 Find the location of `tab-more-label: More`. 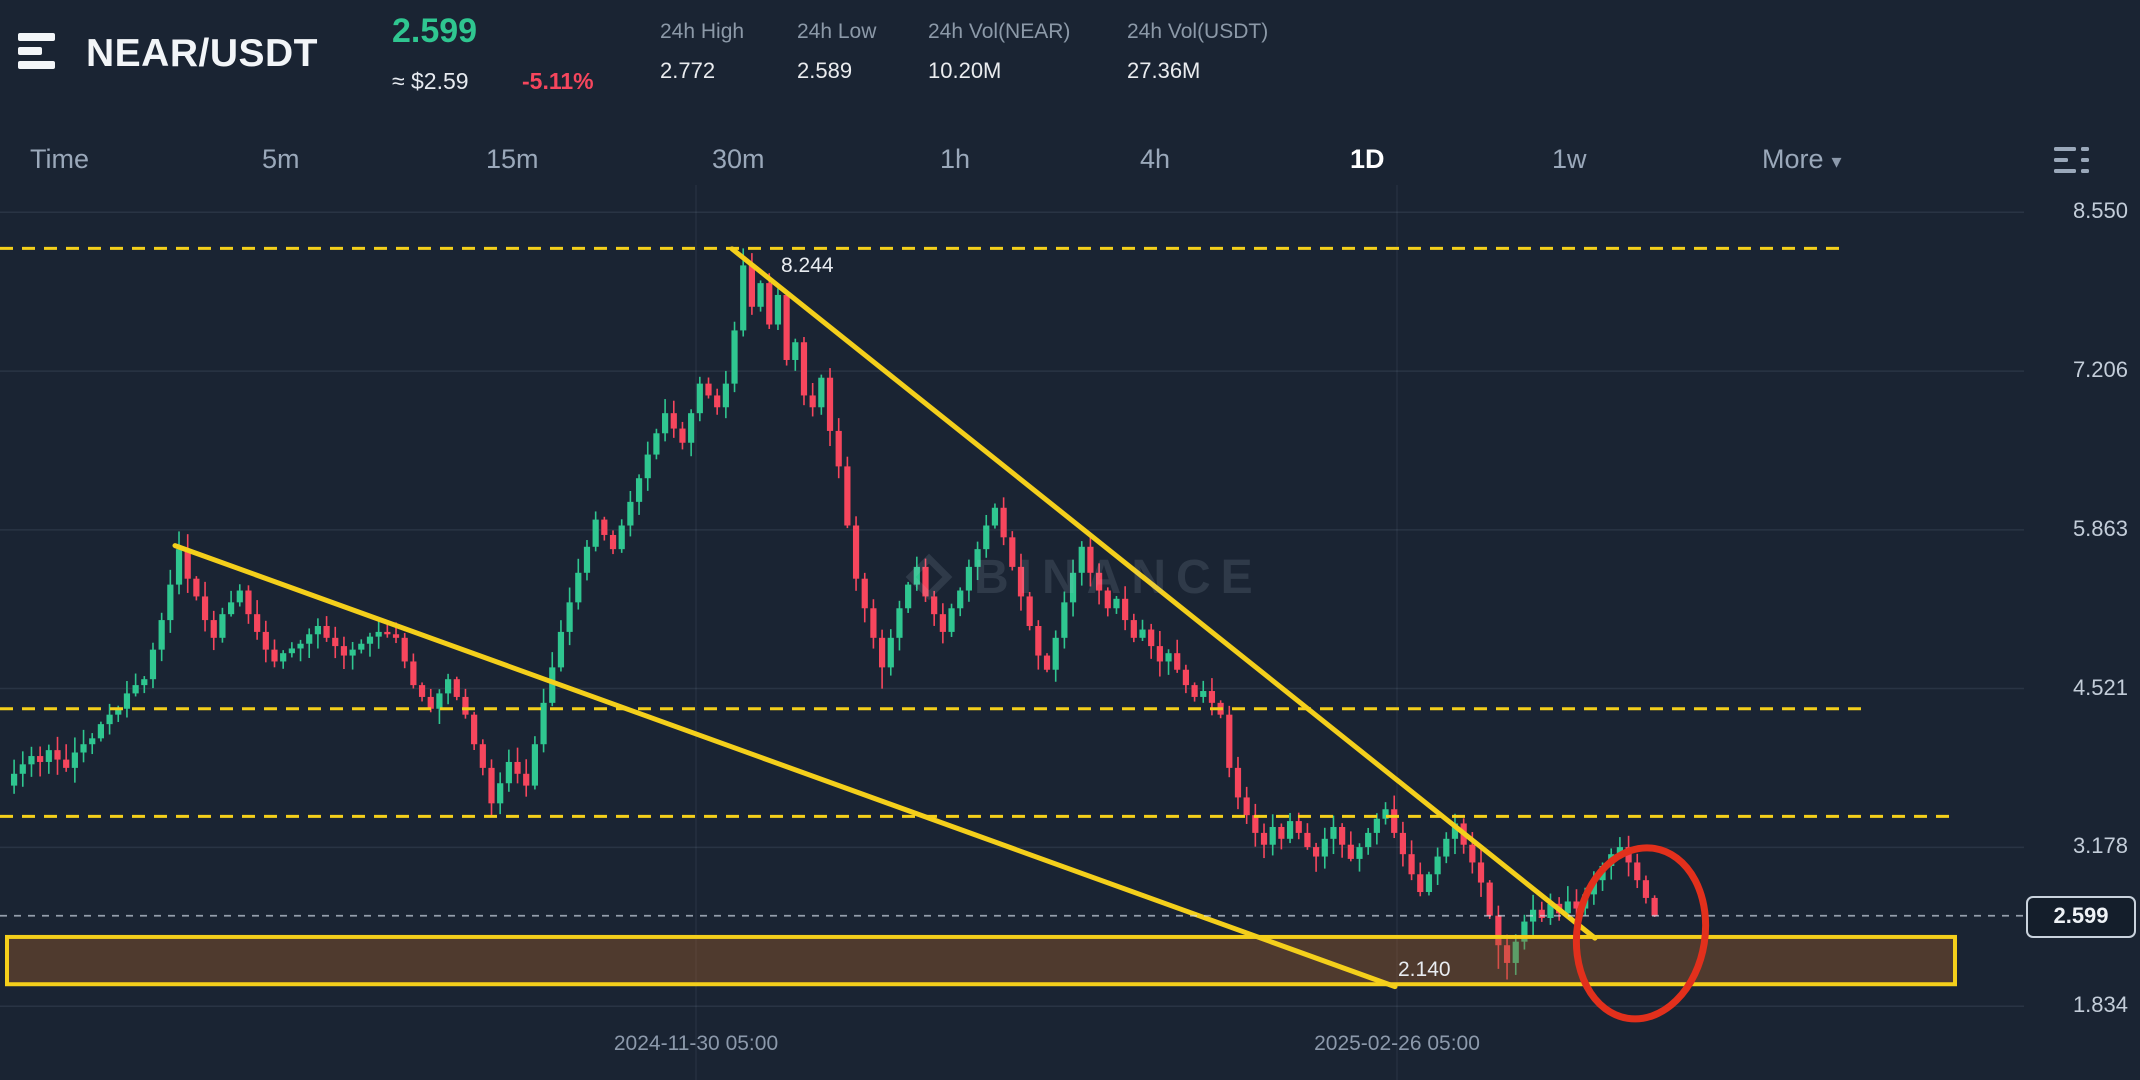

tab-more-label: More is located at coordinates (1793, 159).